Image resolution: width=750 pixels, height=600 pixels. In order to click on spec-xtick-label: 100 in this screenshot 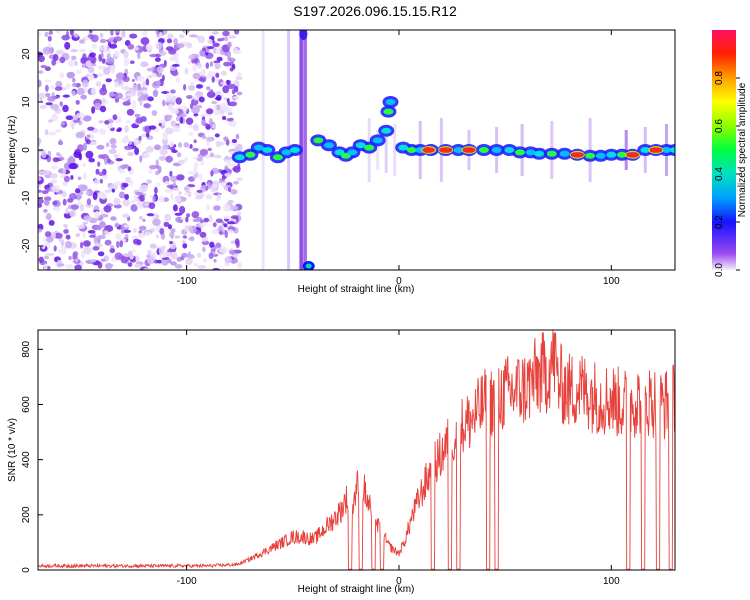, I will do `click(611, 281)`.